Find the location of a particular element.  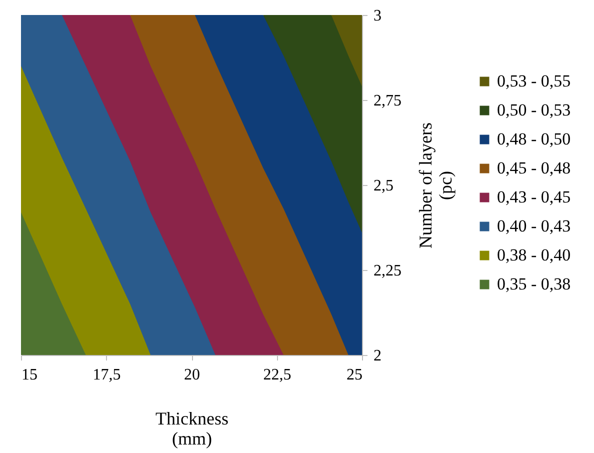

y-tick-label: 2,5 is located at coordinates (384, 186).